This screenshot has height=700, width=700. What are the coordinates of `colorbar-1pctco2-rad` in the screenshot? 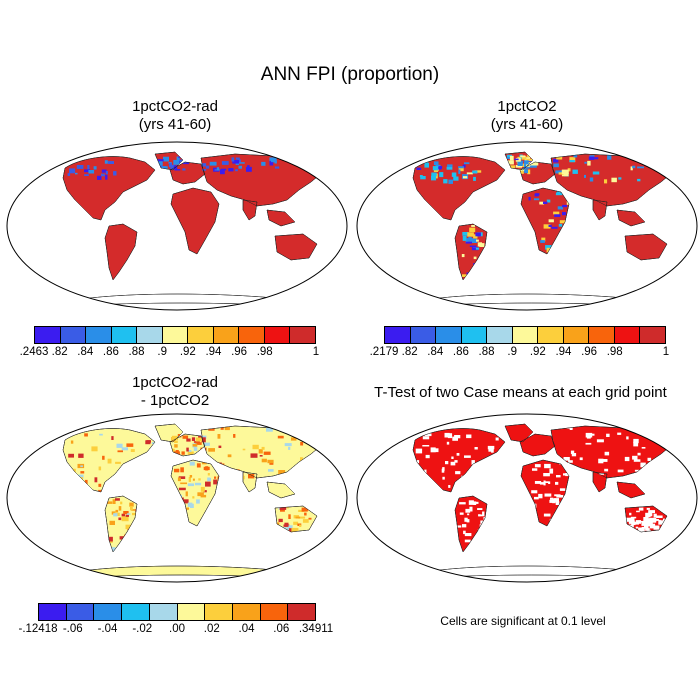 It's located at (175, 335).